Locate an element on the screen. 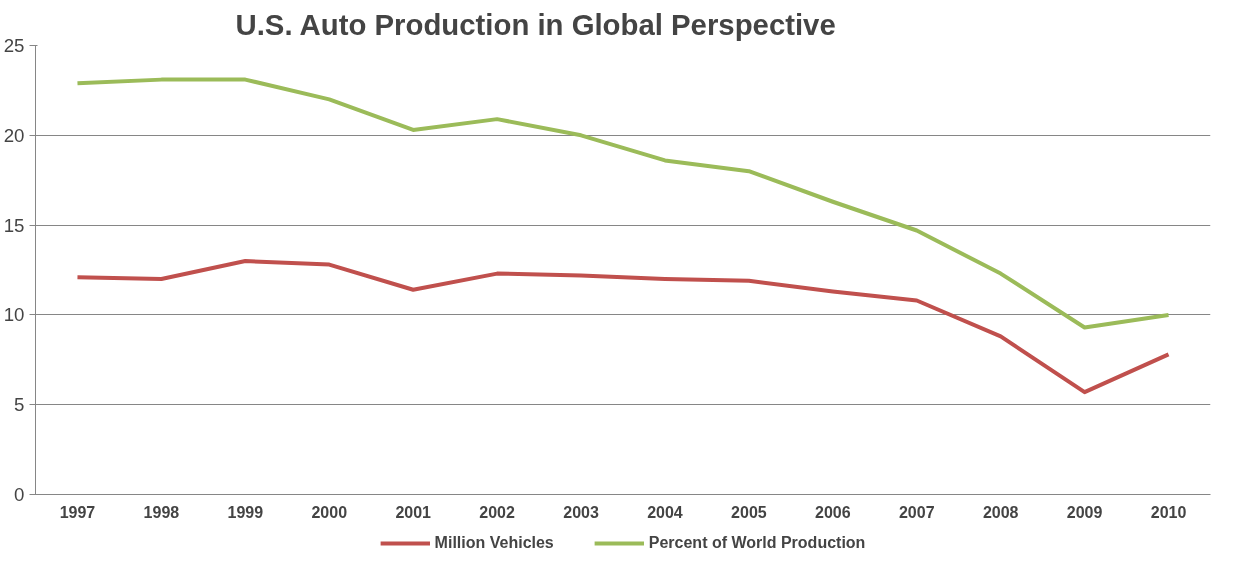 The width and height of the screenshot is (1253, 578). y-tick-label: 5 is located at coordinates (19, 405).